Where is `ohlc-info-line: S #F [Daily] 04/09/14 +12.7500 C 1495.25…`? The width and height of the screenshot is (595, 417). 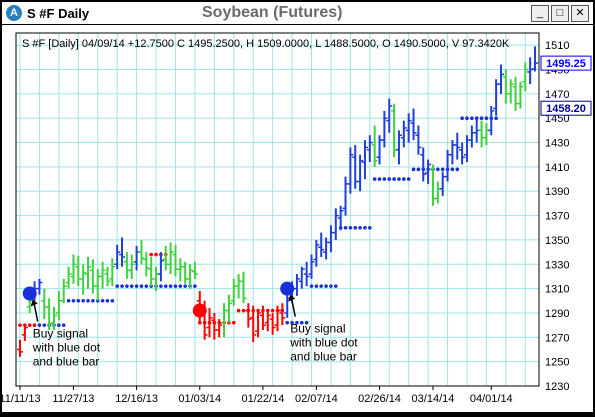
ohlc-info-line: S #F [Daily] 04/09/14 +12.7500 C 1495.25… is located at coordinates (266, 44).